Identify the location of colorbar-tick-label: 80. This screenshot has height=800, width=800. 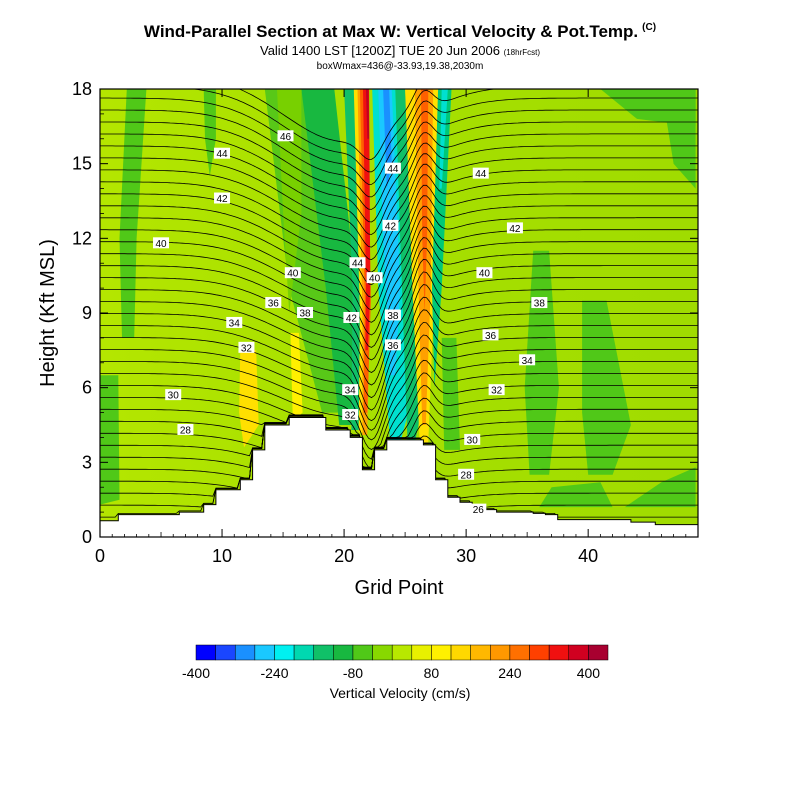
(432, 673).